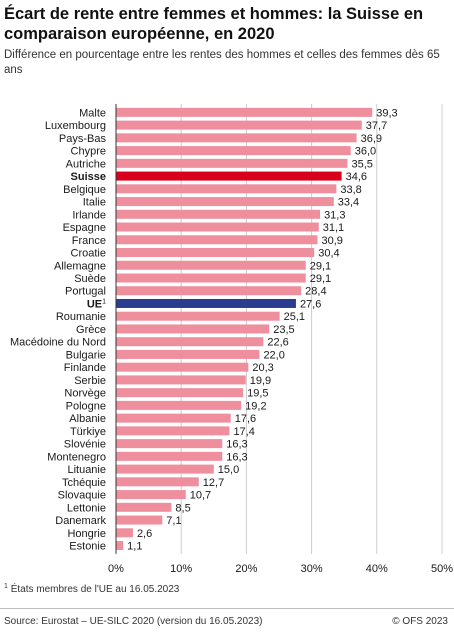 This screenshot has width=454, height=633. Describe the element at coordinates (86, 164) in the screenshot. I see `category-label: Autriche` at that location.